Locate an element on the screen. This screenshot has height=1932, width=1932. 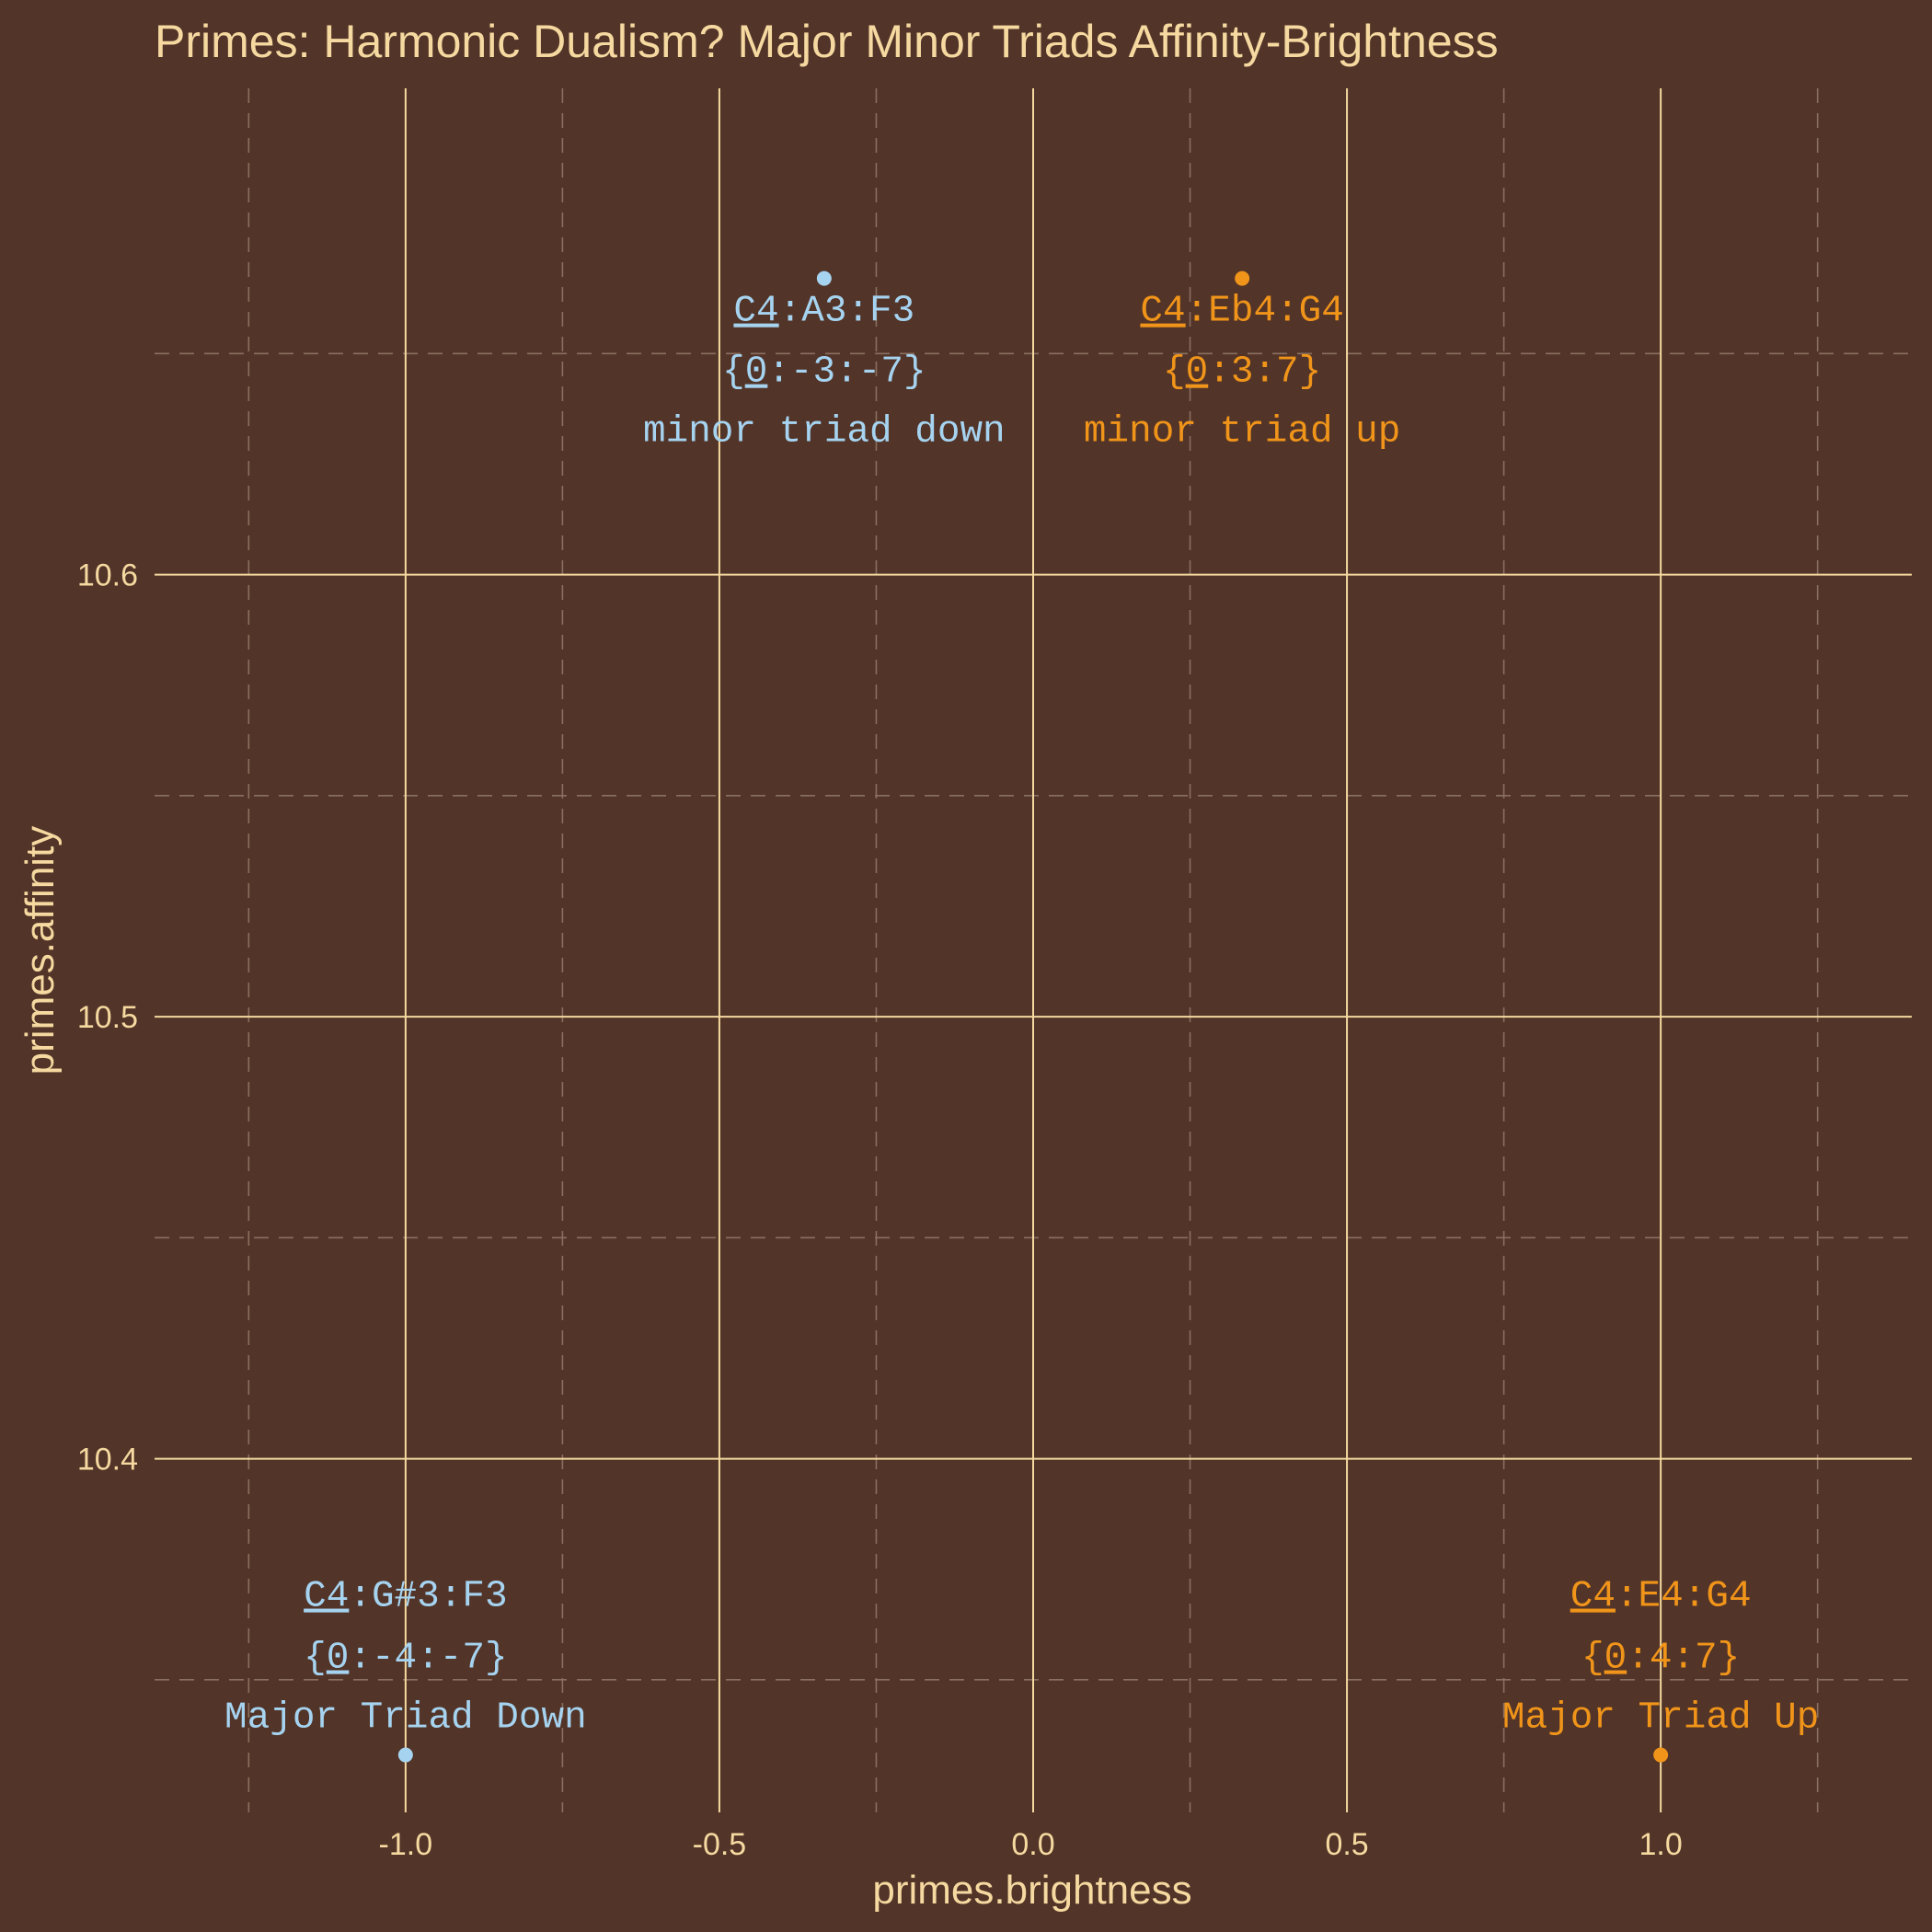
point-intervals-label: {0:3:7} is located at coordinates (1242, 372).